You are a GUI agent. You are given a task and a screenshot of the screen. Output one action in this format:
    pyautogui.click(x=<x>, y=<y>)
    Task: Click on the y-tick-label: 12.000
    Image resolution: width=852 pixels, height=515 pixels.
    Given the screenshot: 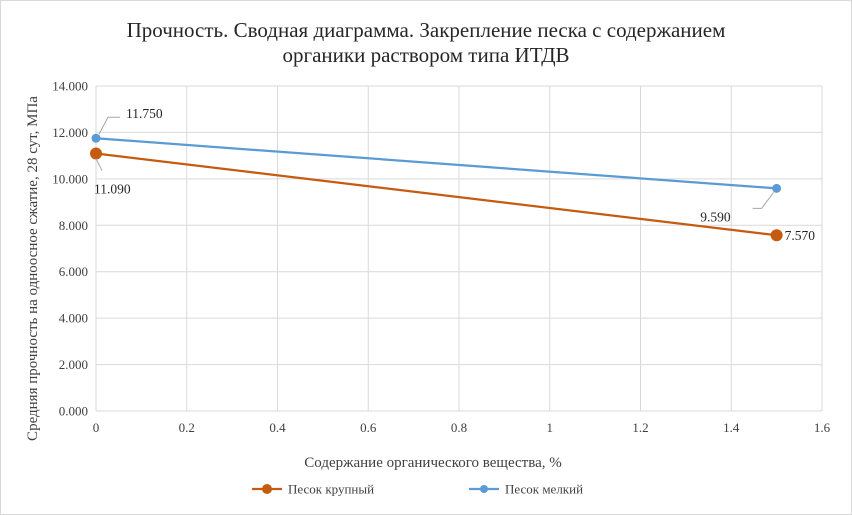 What is the action you would take?
    pyautogui.click(x=70, y=132)
    